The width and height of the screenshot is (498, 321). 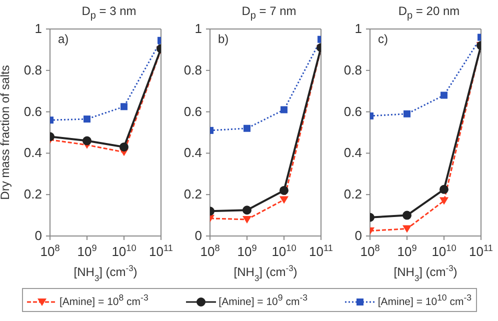 What do you see at coordinates (104, 300) in the screenshot?
I see `legend-label: [Amine] = 10$^{8}$ cm$^{-3}$` at bounding box center [104, 300].